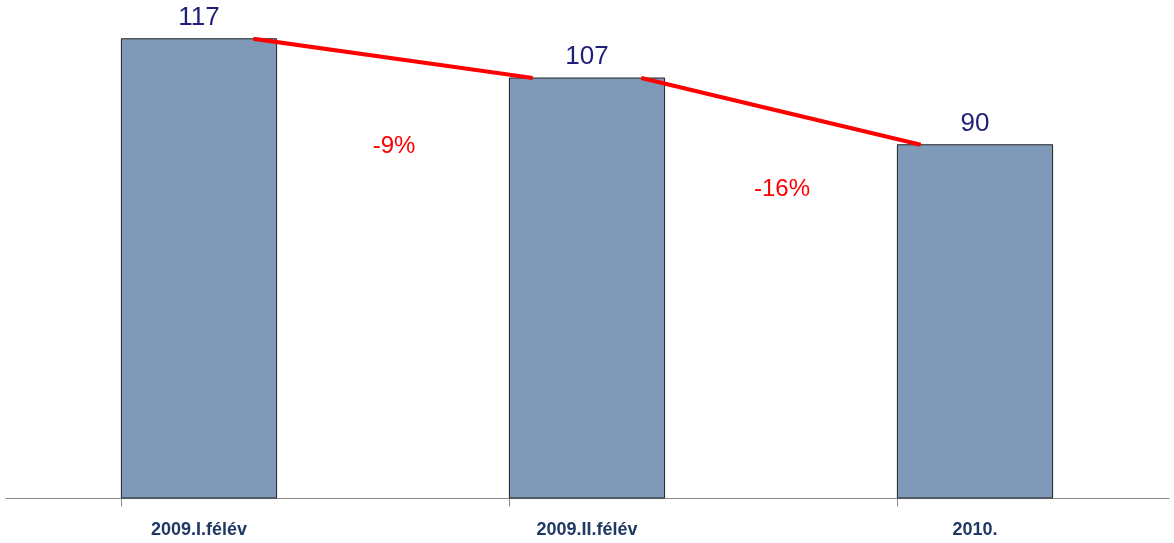  I want to click on data-label: 107, so click(587, 55).